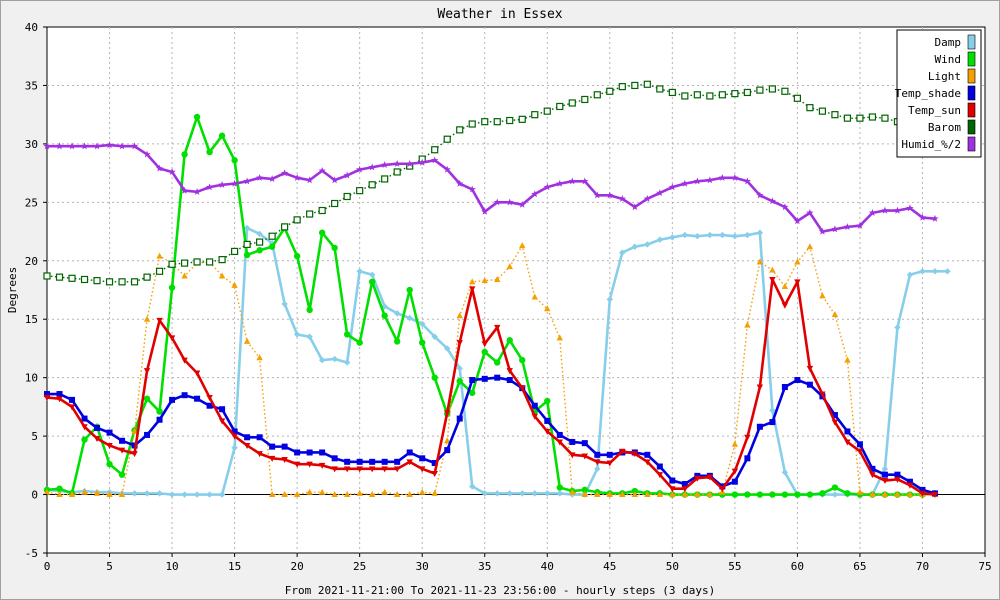  Describe the element at coordinates (931, 144) in the screenshot. I see `legend-label-humid-2: Humid_%/2` at that location.